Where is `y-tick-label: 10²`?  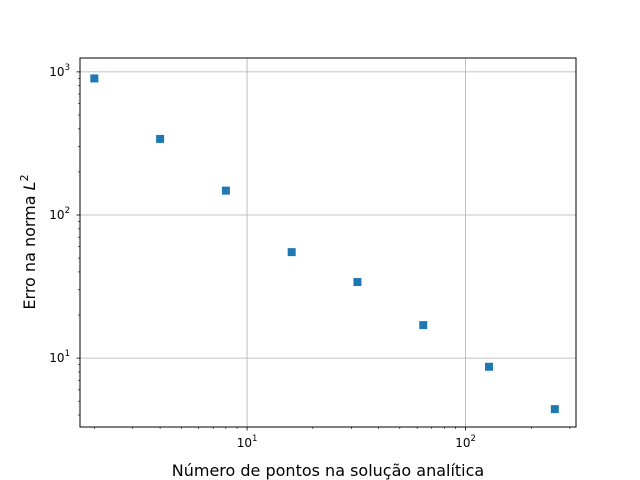 y-tick-label: 10² is located at coordinates (59, 214).